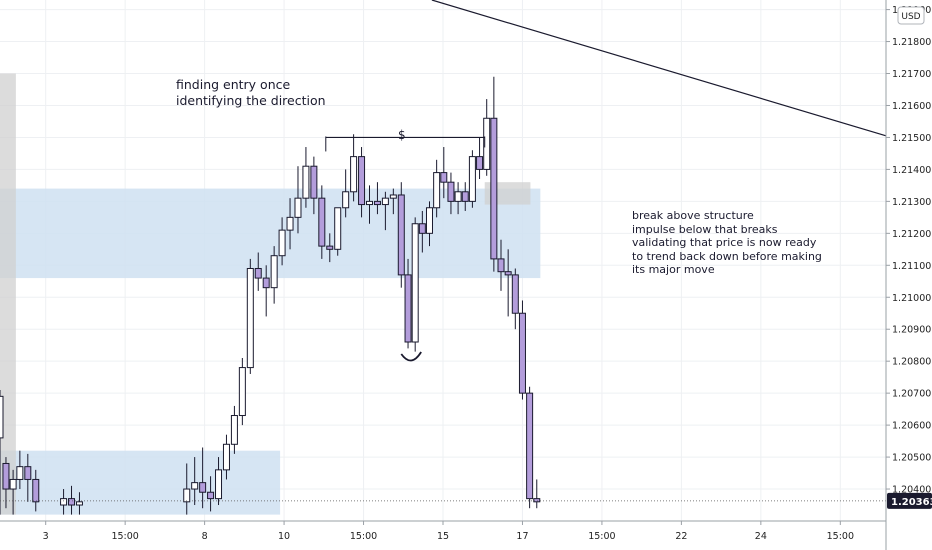 This screenshot has height=550, width=932. What do you see at coordinates (911, 490) in the screenshot?
I see `y-tick-label: 1.20400` at bounding box center [911, 490].